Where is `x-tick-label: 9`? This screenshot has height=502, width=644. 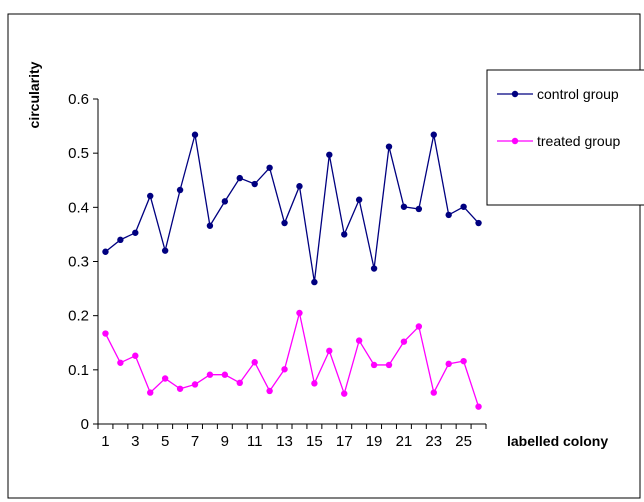
x-tick-label: 9 is located at coordinates (225, 441).